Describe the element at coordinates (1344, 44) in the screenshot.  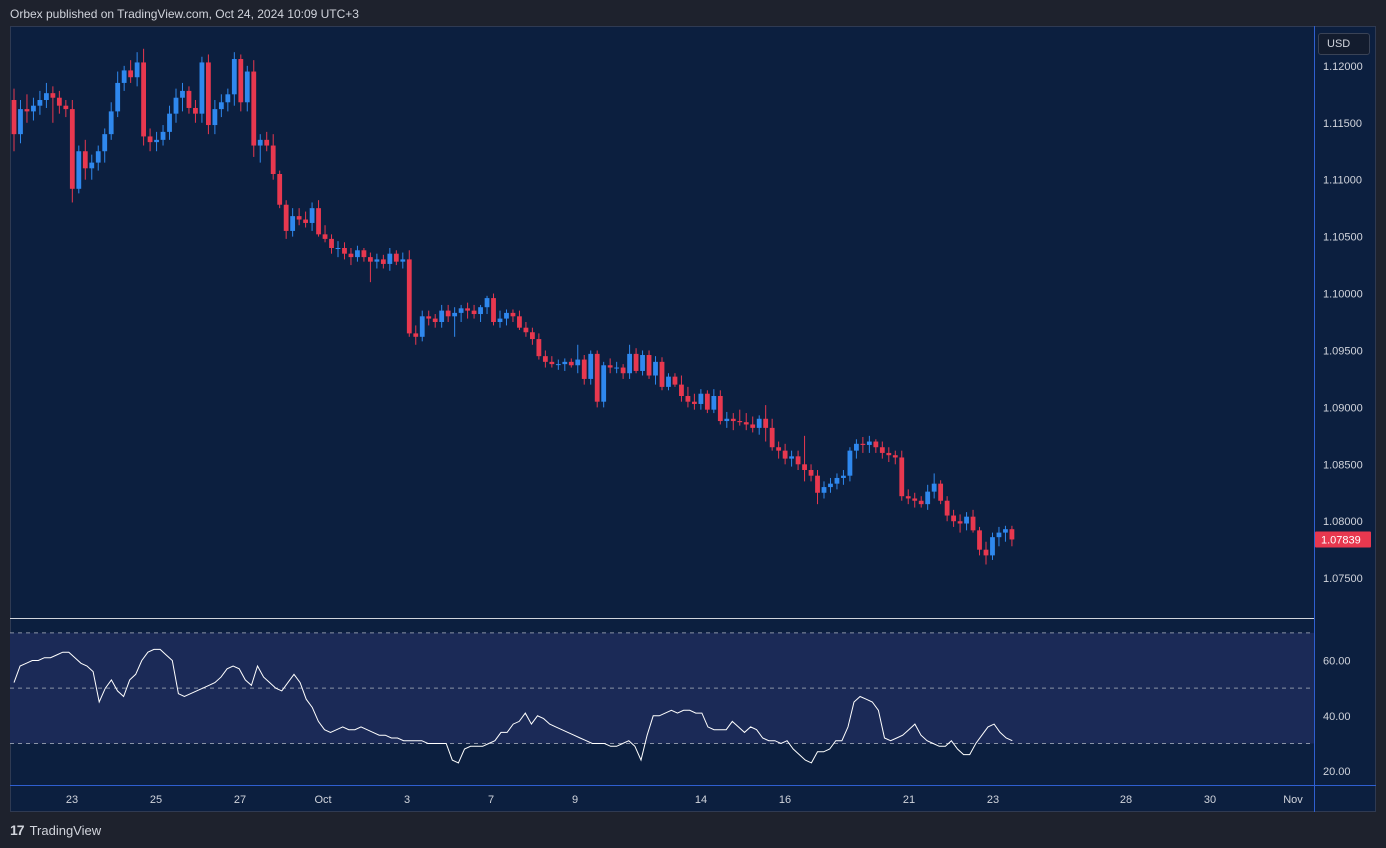
I see `currency-selector: USD` at that location.